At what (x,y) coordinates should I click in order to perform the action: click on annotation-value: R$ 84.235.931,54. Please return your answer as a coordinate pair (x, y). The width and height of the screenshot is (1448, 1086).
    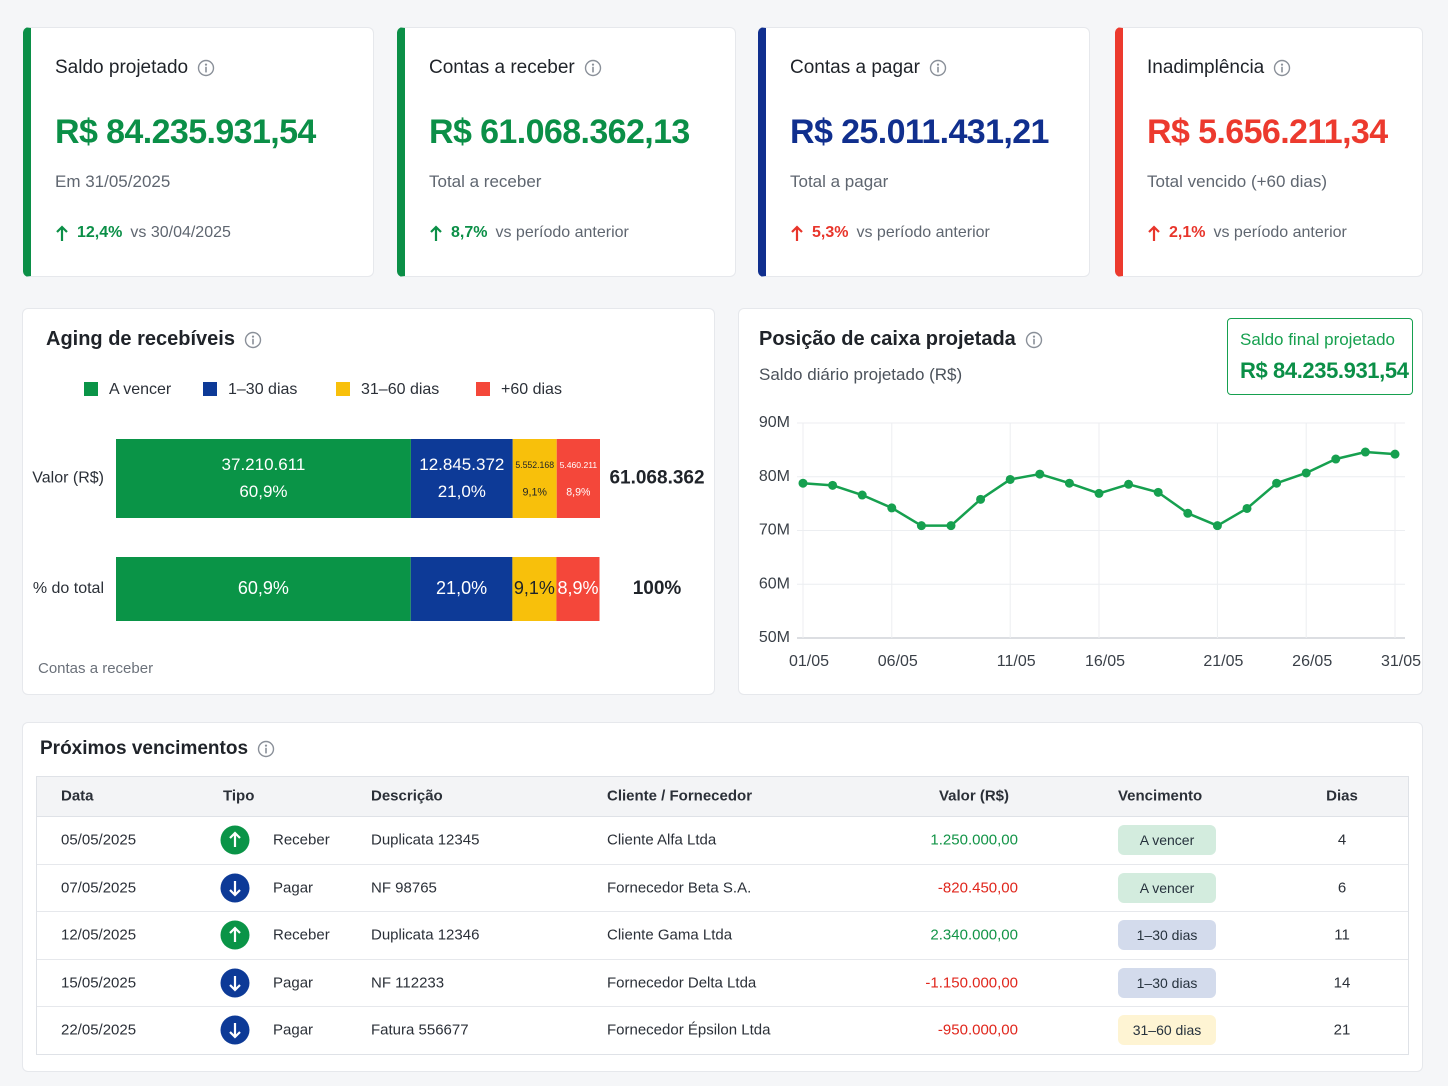
    Looking at the image, I should click on (1324, 370).